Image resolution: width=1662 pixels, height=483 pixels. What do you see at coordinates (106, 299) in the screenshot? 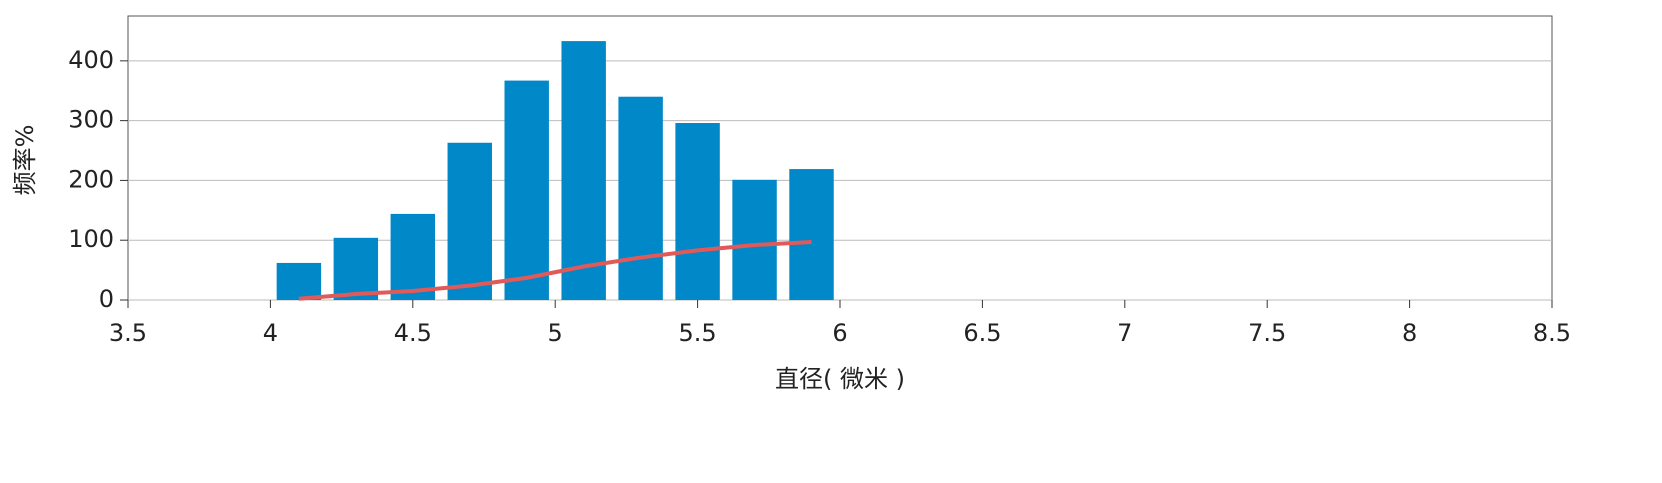
I see `y-tick-label: 0` at bounding box center [106, 299].